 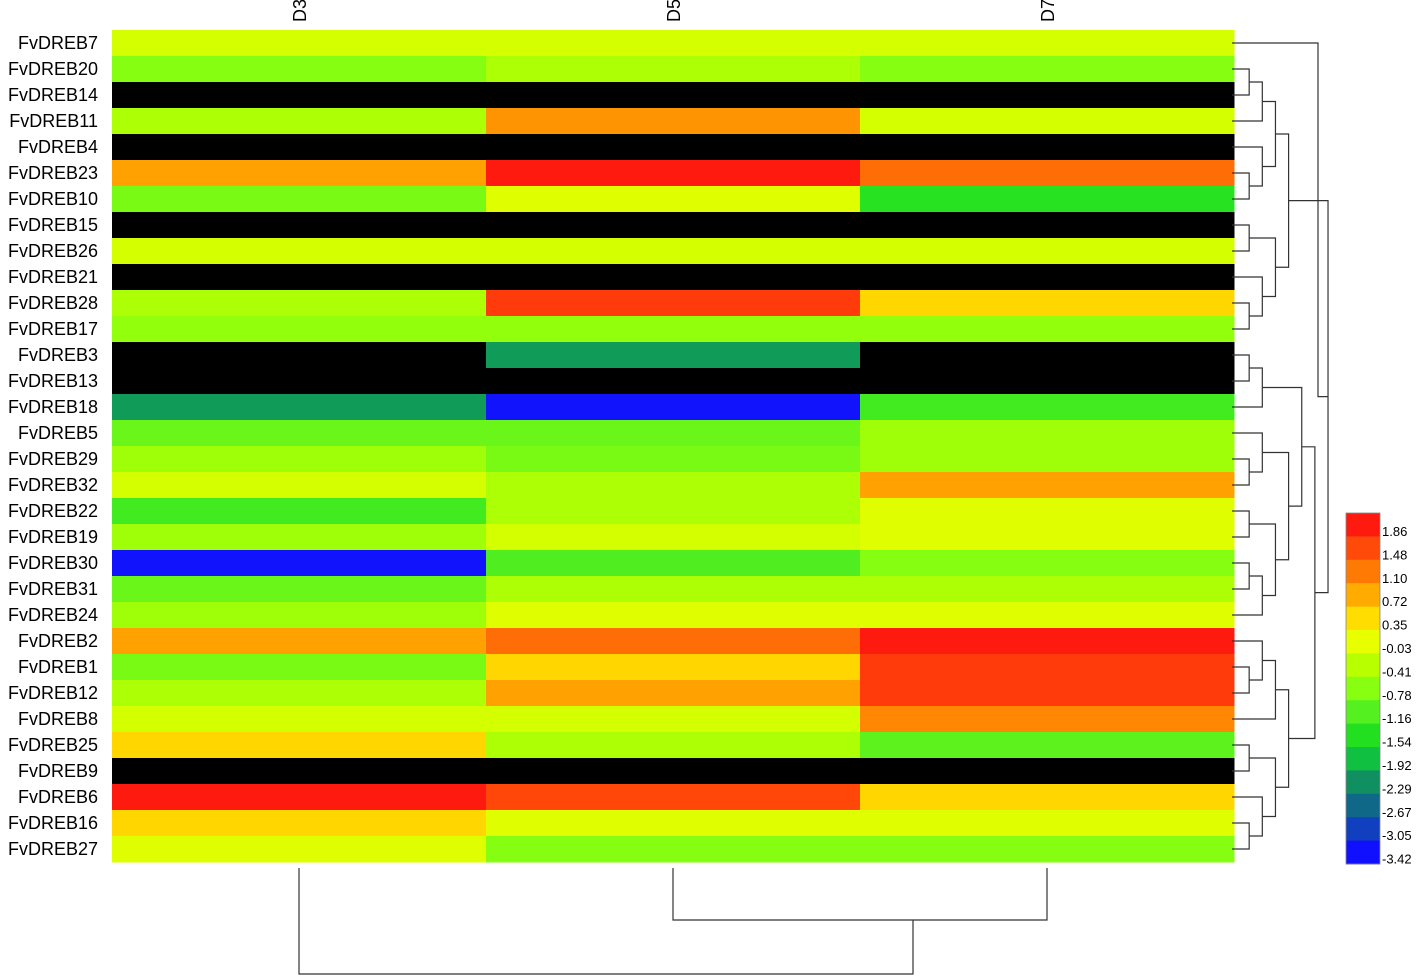 What do you see at coordinates (300, 11) in the screenshot?
I see `column-label: D3` at bounding box center [300, 11].